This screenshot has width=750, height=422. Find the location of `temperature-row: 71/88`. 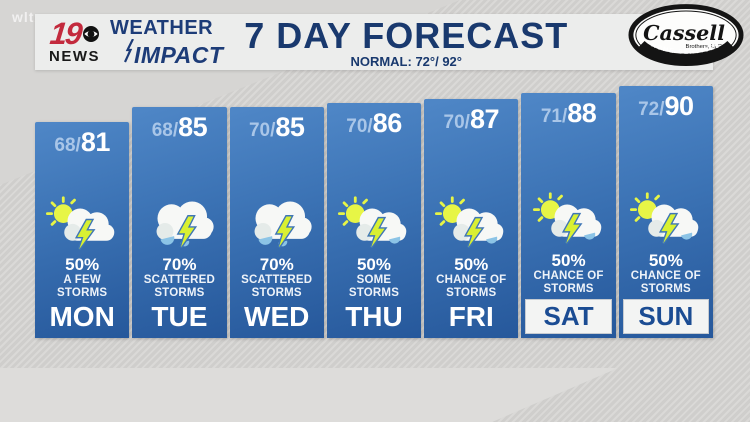

temperature-row: 71/88 is located at coordinates (568, 113).